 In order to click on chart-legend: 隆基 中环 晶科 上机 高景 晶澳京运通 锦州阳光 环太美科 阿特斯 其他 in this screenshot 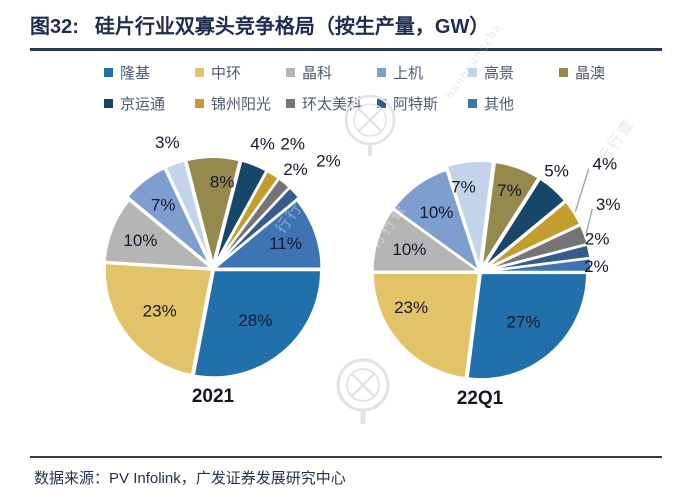, I will do `click(346, 88)`.